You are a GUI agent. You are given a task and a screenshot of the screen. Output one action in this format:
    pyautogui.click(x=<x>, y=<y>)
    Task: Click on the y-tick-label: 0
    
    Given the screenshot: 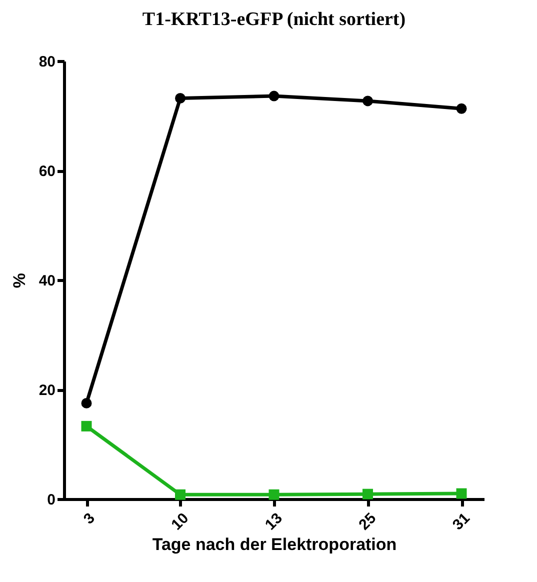 What is the action you would take?
    pyautogui.click(x=51, y=500)
    